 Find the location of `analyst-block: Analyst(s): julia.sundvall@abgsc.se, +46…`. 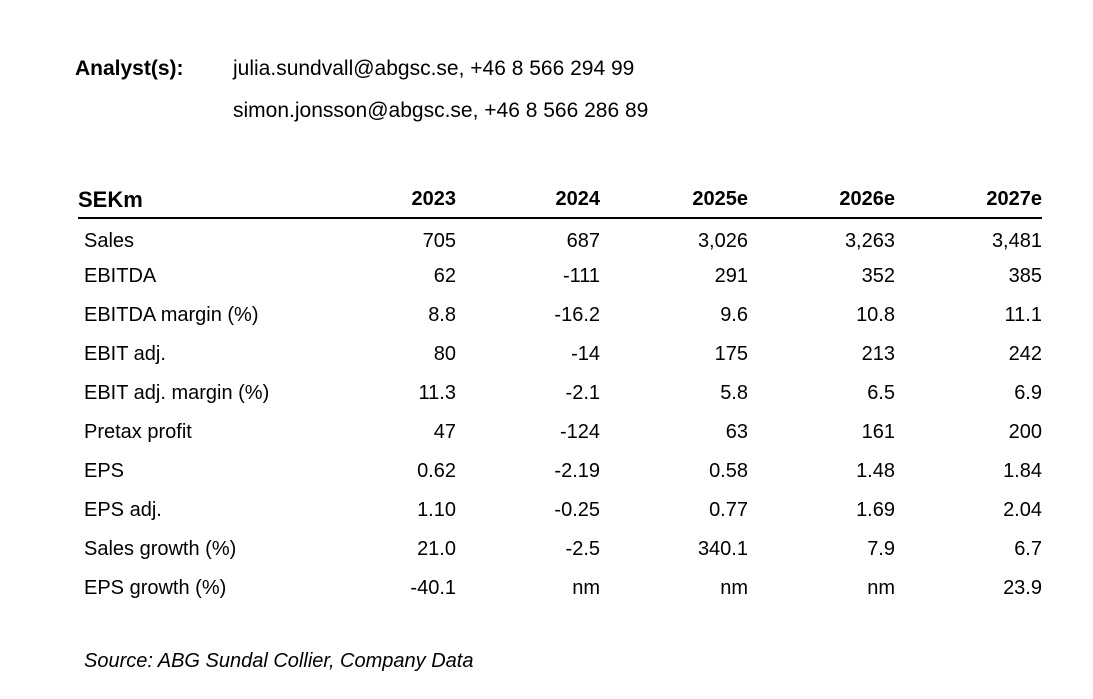

analyst-block: Analyst(s): julia.sundvall@abgsc.se, +46… is located at coordinates (361, 90).